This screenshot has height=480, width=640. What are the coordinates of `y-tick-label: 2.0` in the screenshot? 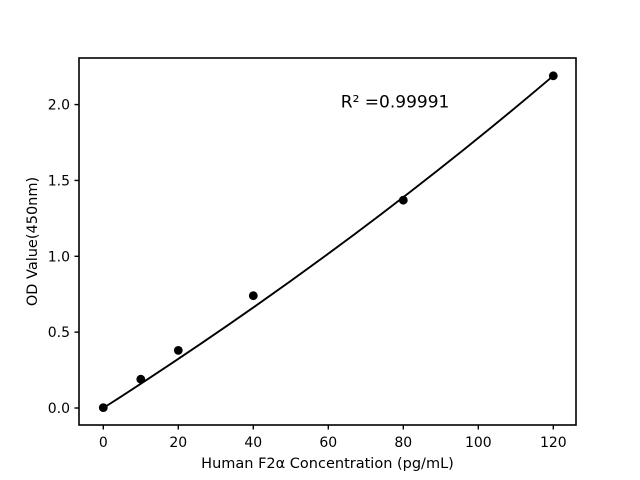 It's located at (59, 106).